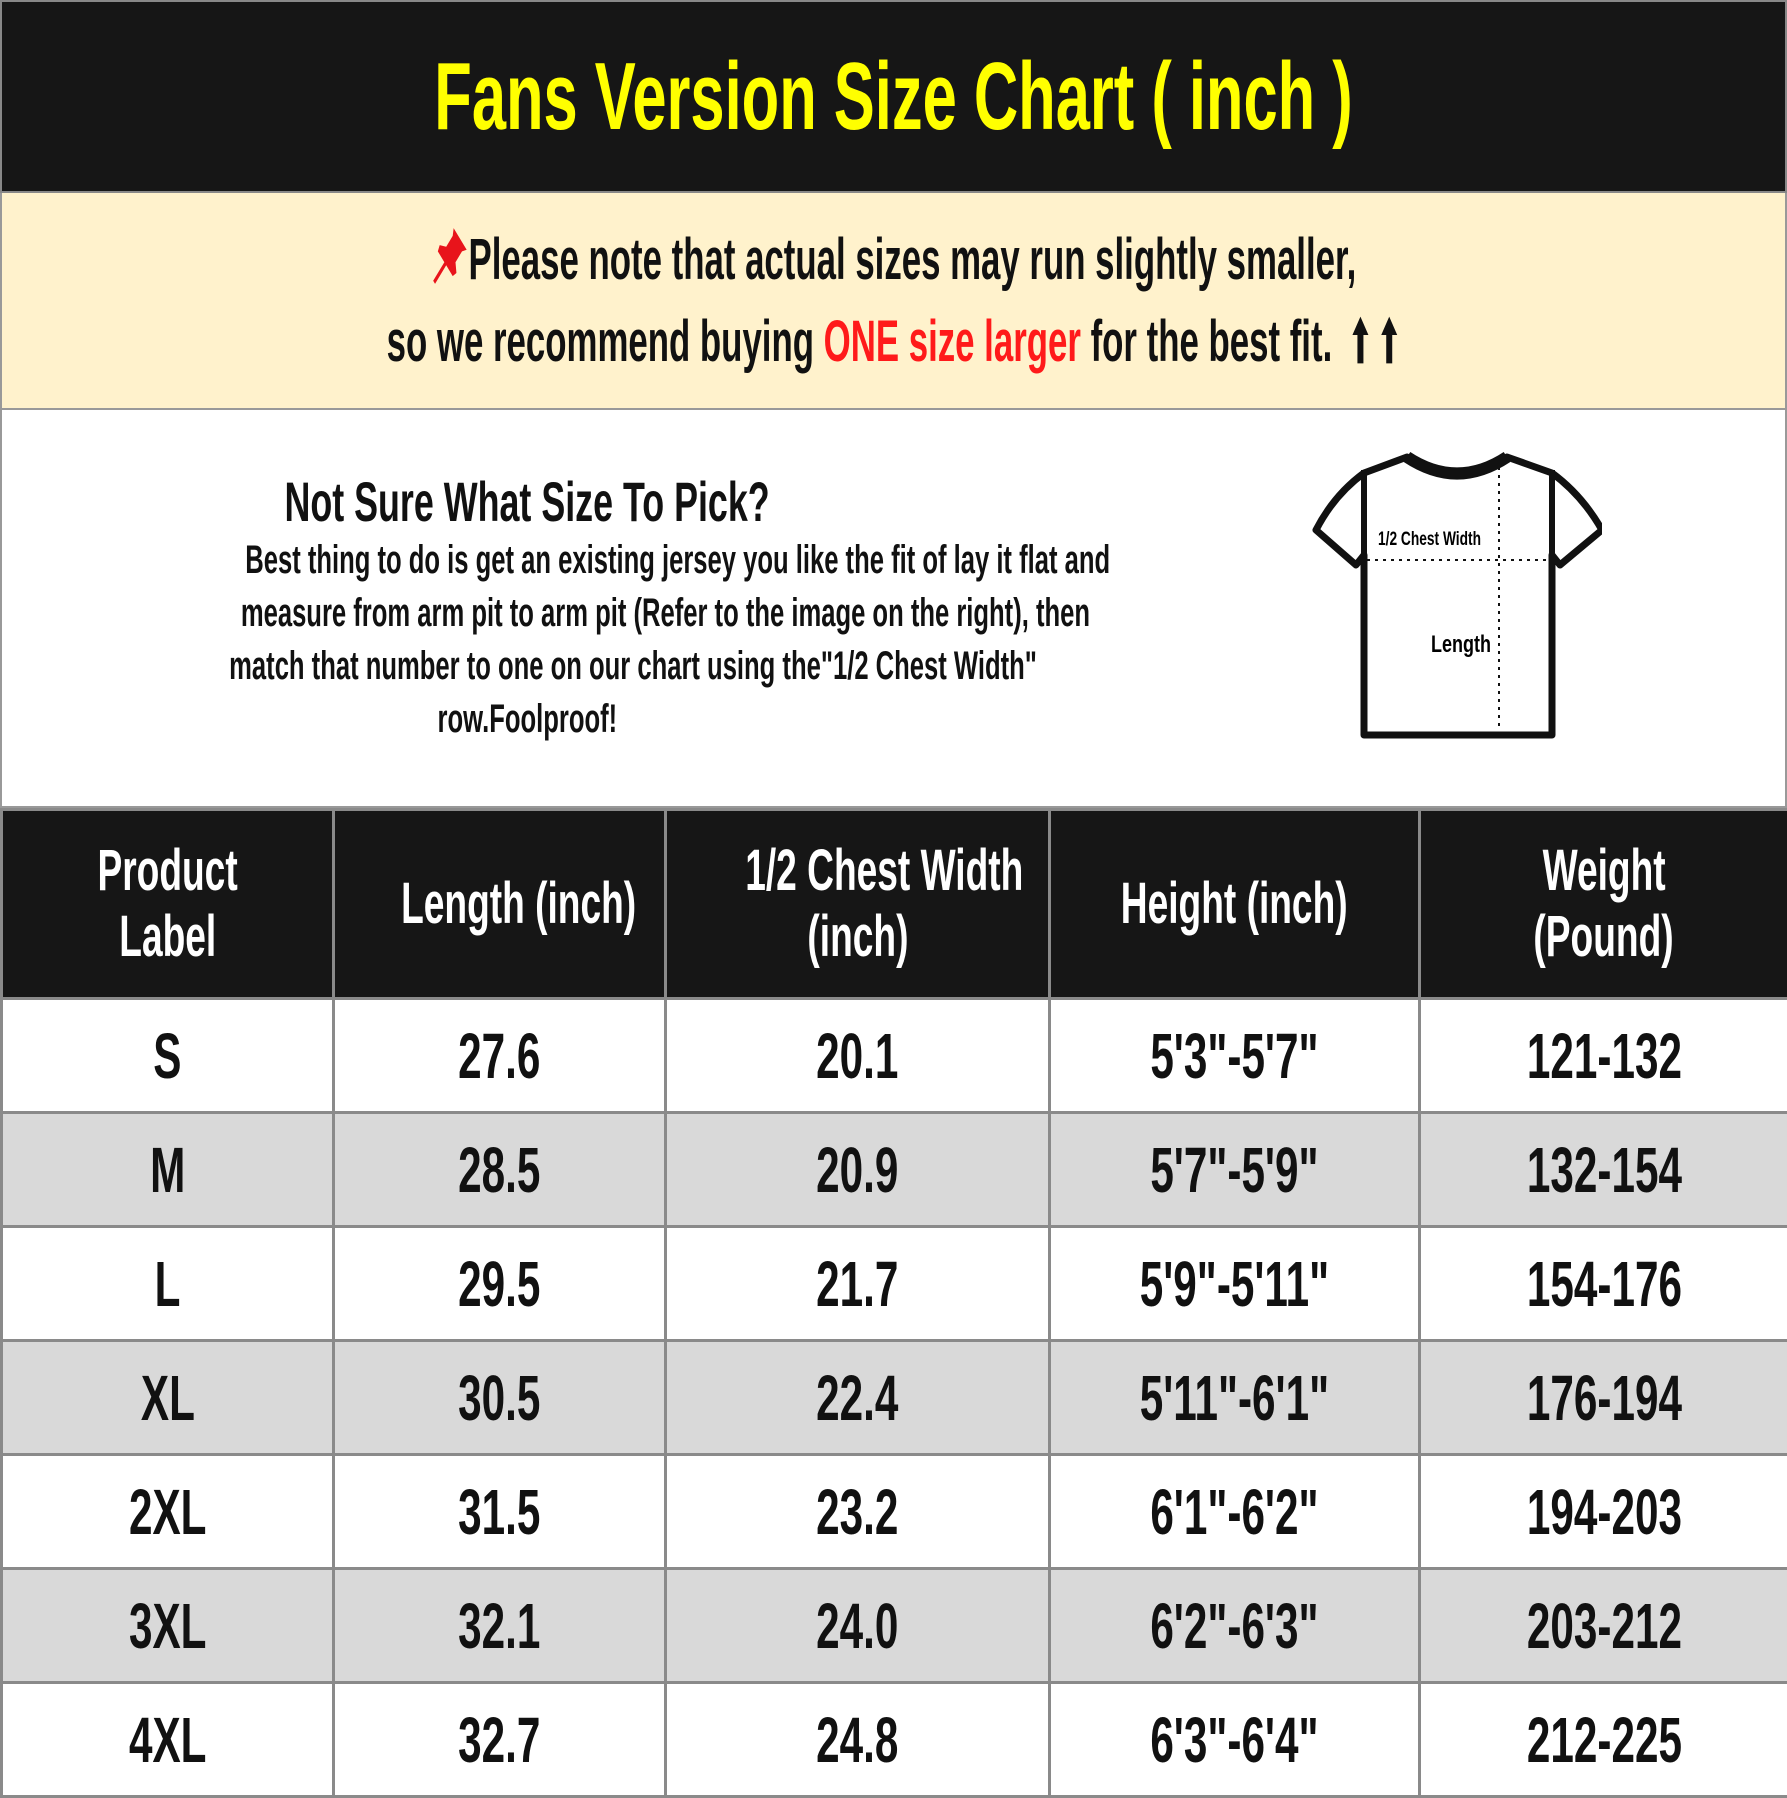 Image resolution: width=1787 pixels, height=1798 pixels. I want to click on table-cell: 27.6, so click(499, 1055).